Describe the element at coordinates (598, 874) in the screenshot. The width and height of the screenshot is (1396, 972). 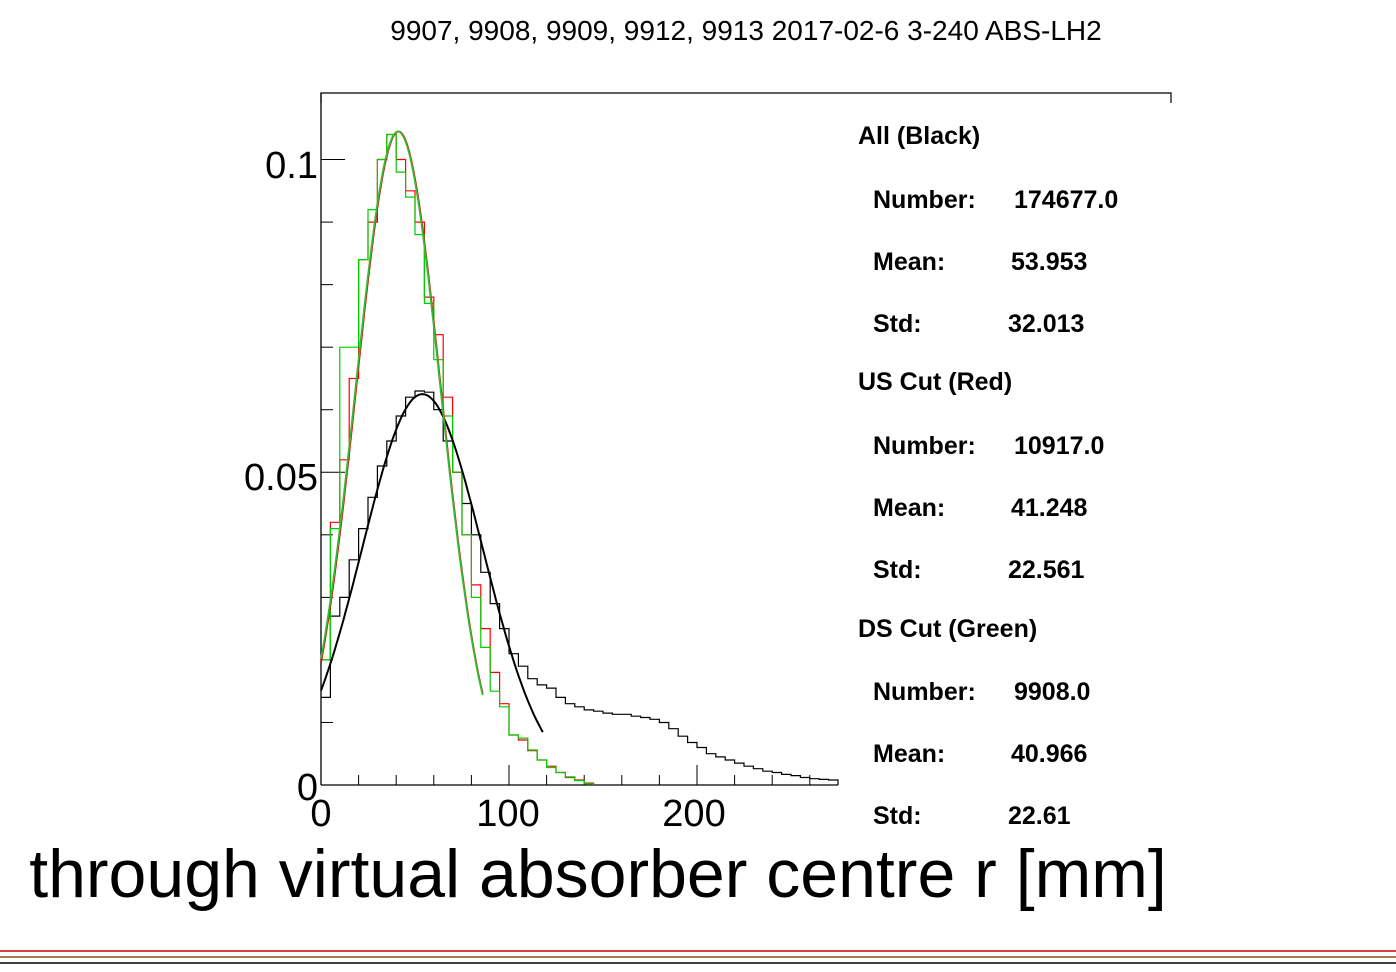
I see `x-axis-label: through virtual absorber centre r [mm]` at that location.